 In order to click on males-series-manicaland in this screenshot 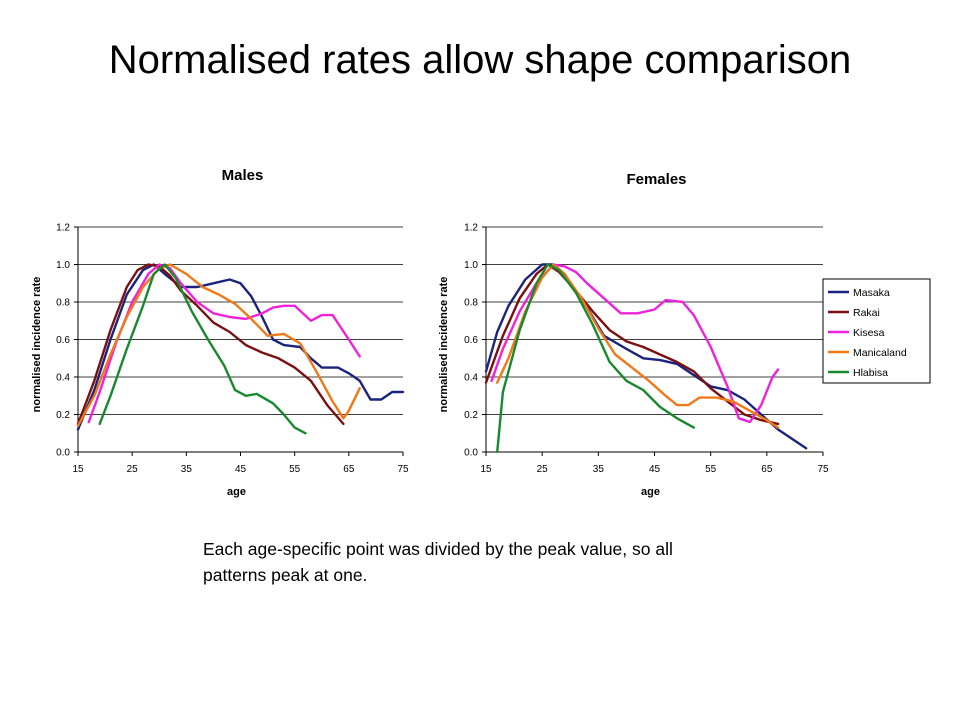, I will do `click(218, 345)`.